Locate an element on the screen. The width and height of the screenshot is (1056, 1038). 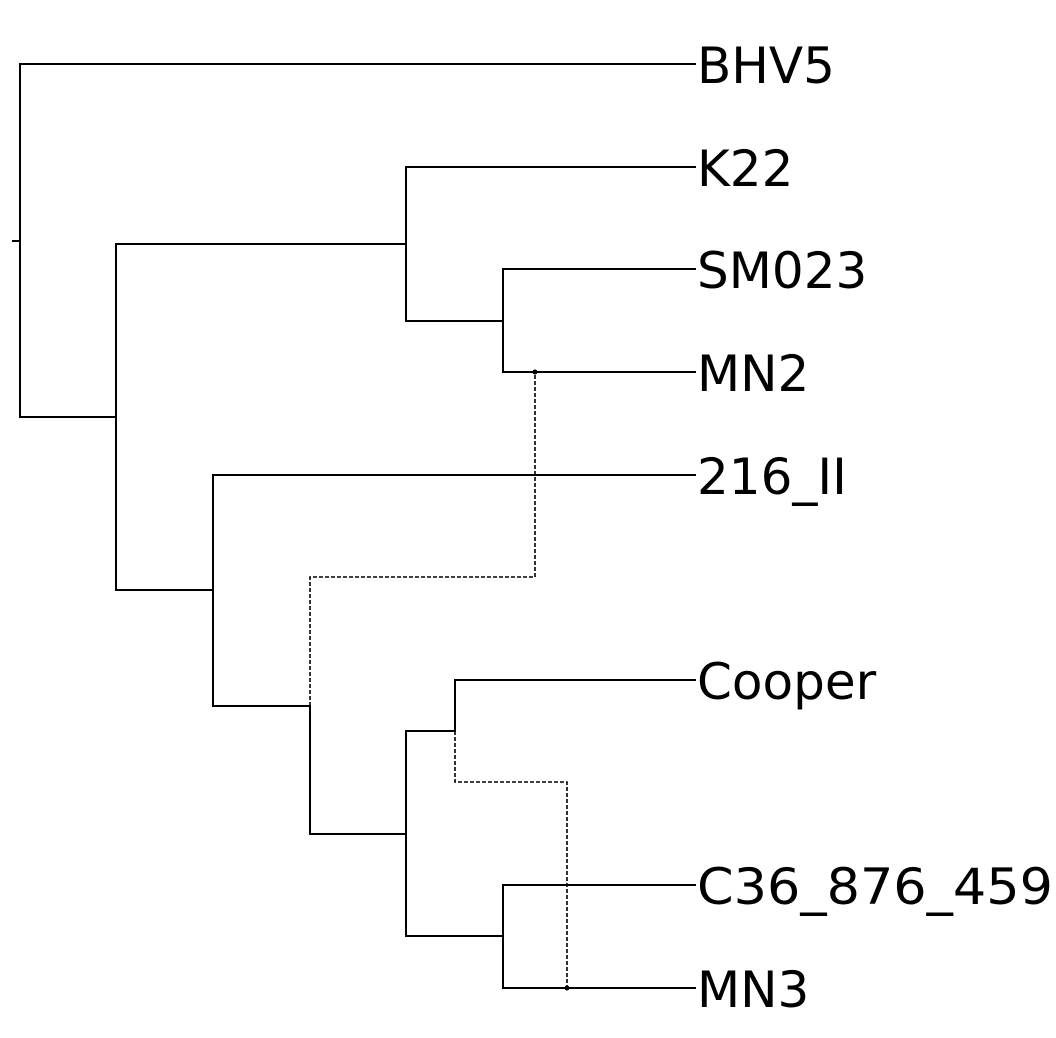
reticulation-edge-mn2 is located at coordinates (422, 539).